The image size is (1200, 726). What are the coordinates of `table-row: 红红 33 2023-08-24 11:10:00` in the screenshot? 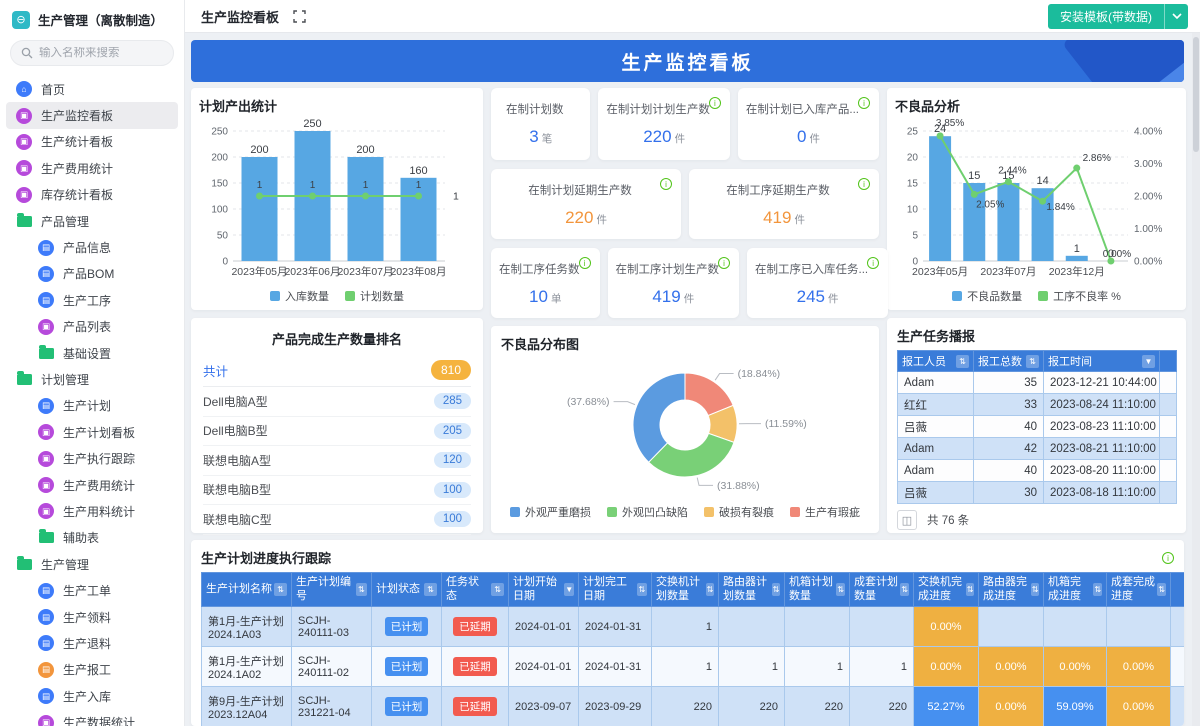 It's located at (1037, 404).